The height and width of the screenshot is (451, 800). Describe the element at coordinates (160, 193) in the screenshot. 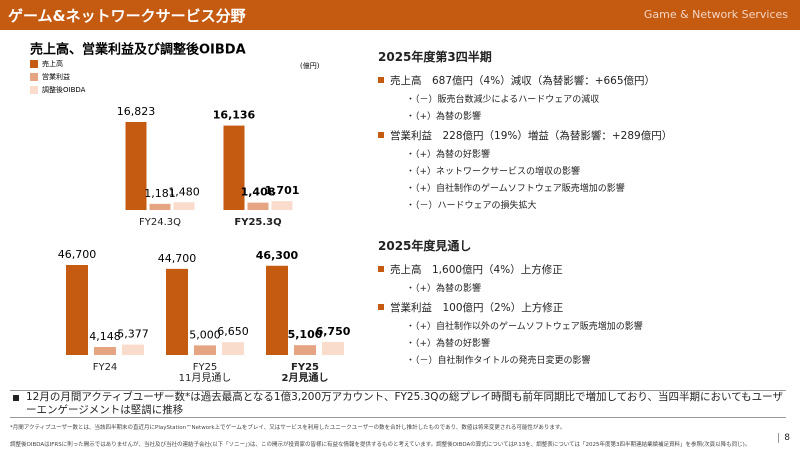

I see `value-label: 1,181` at that location.